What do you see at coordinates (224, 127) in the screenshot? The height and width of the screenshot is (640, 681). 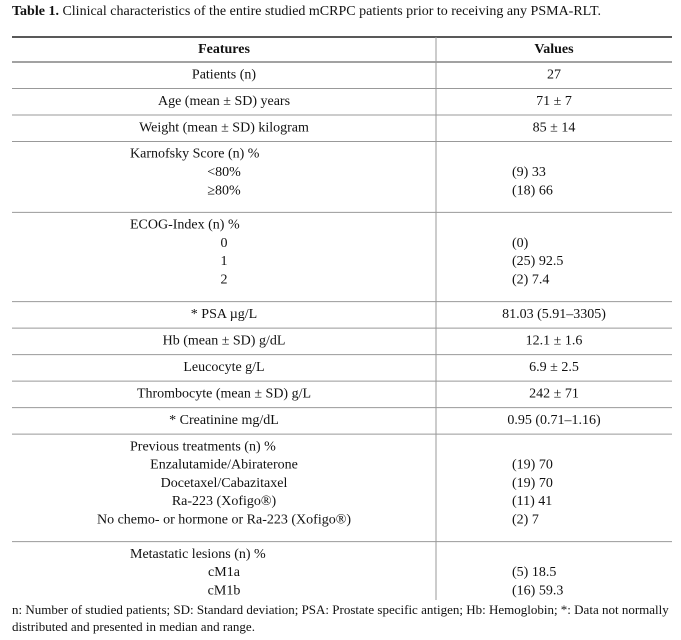 I see `feature: Weight (mean ± SD) kilogram` at bounding box center [224, 127].